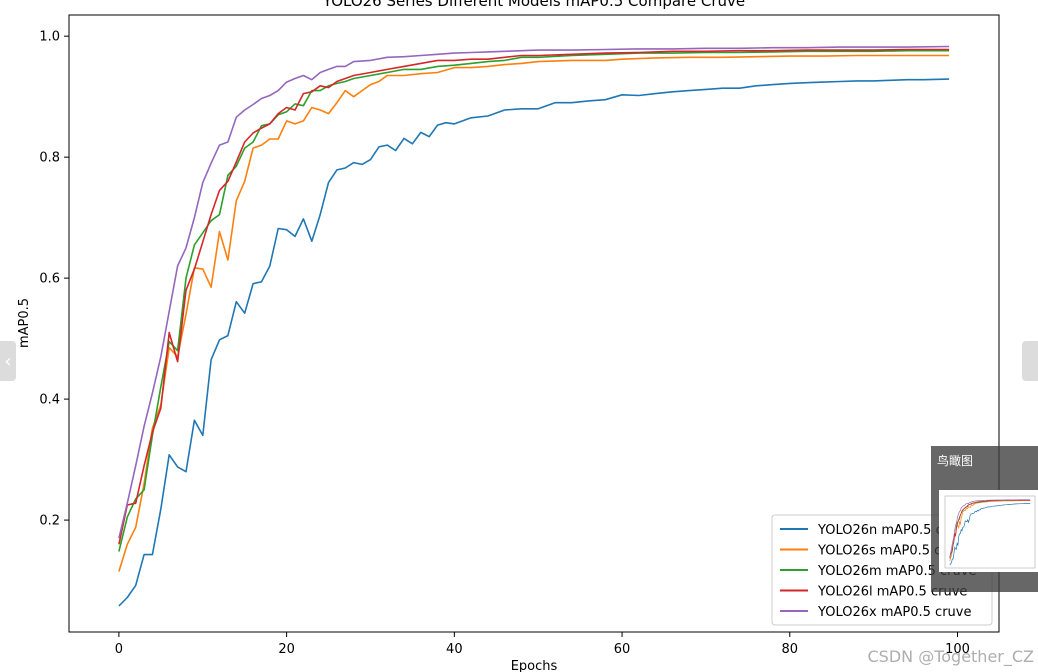  Describe the element at coordinates (49, 279) in the screenshot. I see `y-tick-label: 0.6` at that location.